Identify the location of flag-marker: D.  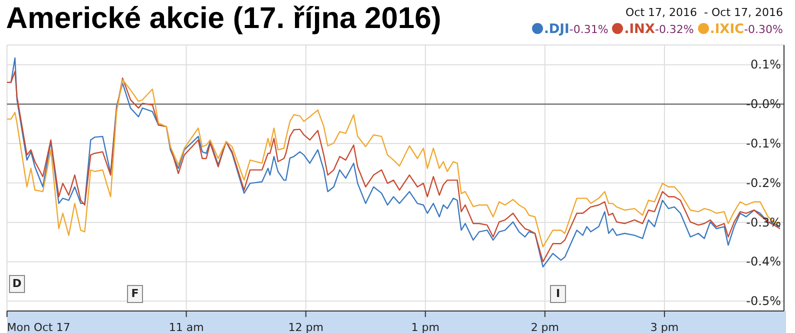
(17, 284).